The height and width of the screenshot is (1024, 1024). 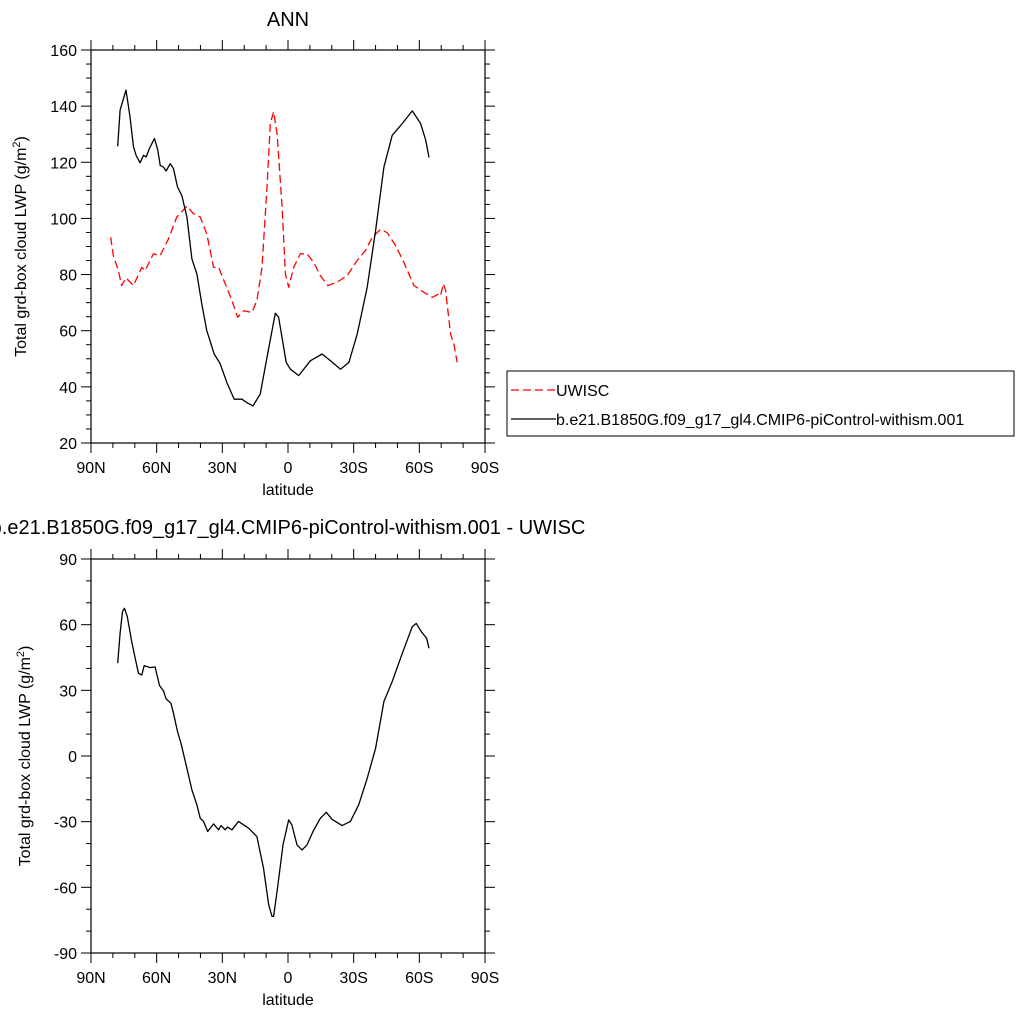 What do you see at coordinates (68, 444) in the screenshot?
I see `y-tick-label: 20` at bounding box center [68, 444].